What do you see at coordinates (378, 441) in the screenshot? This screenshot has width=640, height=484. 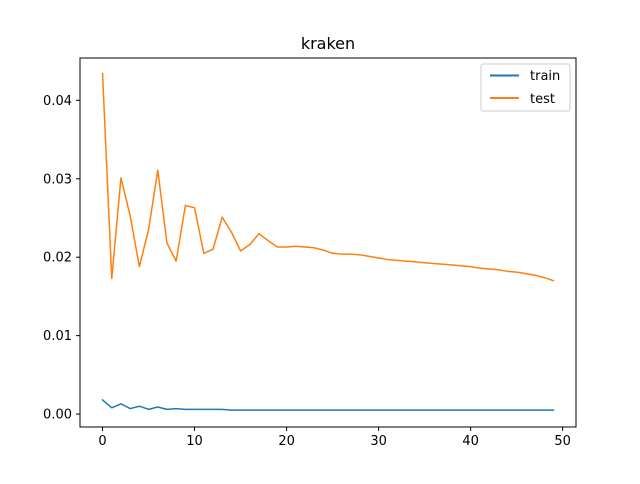 I see `x-tick-label: 30` at bounding box center [378, 441].